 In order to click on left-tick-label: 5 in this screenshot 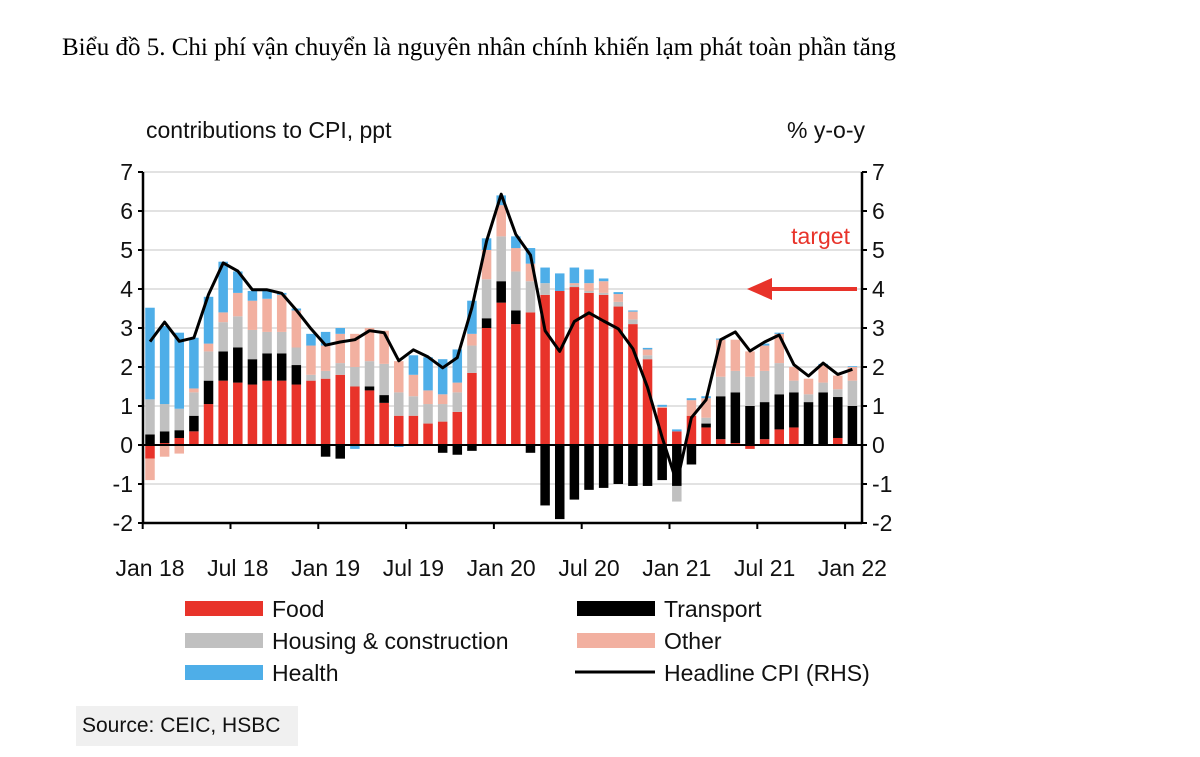, I will do `click(126, 250)`.